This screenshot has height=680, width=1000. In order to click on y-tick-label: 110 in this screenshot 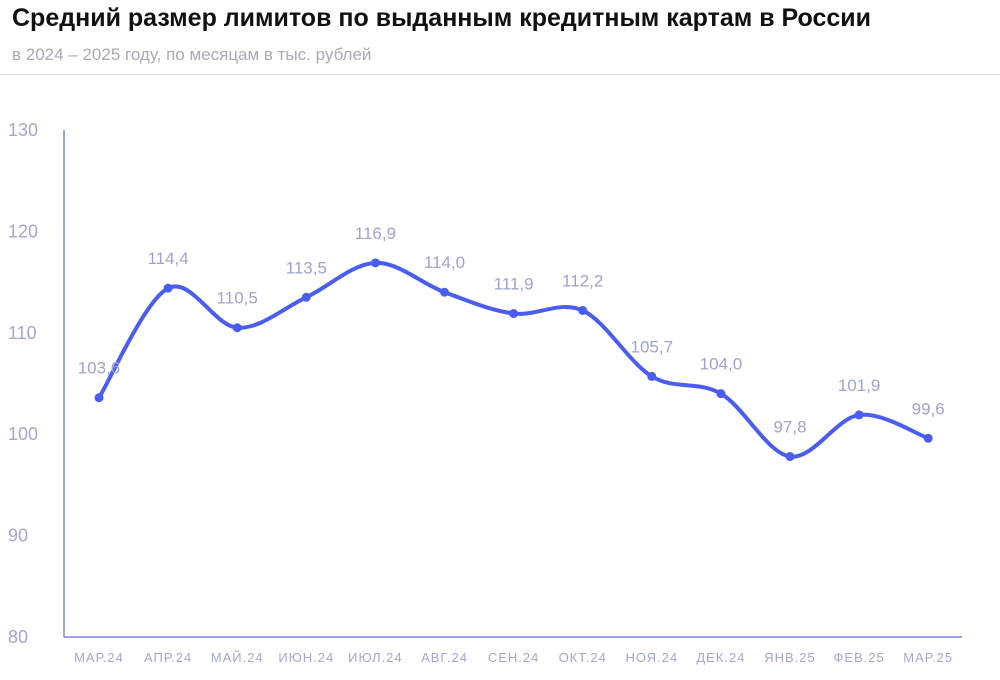, I will do `click(22, 333)`.